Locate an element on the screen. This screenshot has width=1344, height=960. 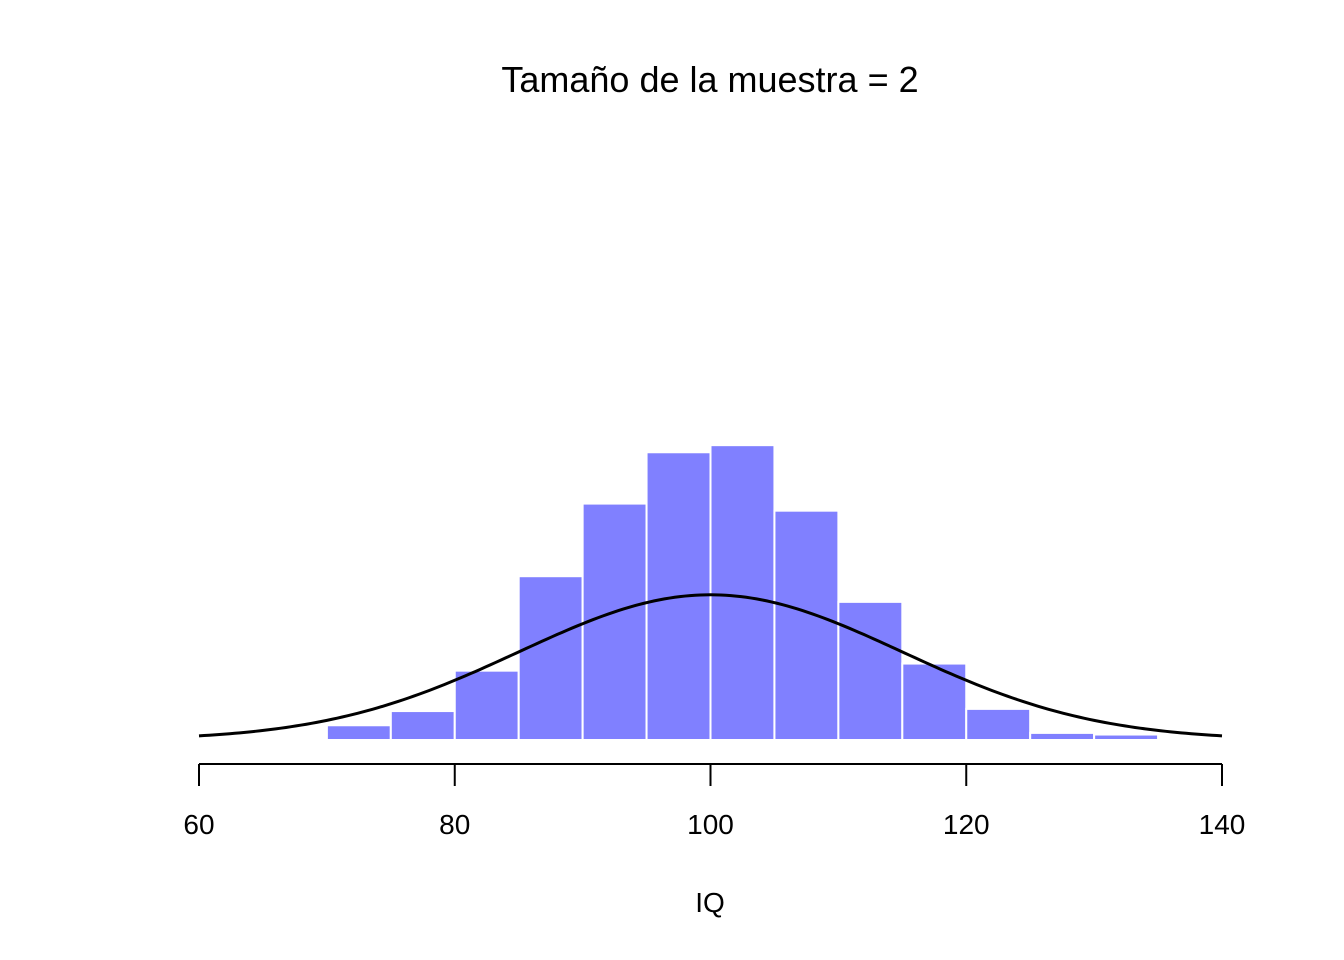
x-tick-label: 120 is located at coordinates (966, 824).